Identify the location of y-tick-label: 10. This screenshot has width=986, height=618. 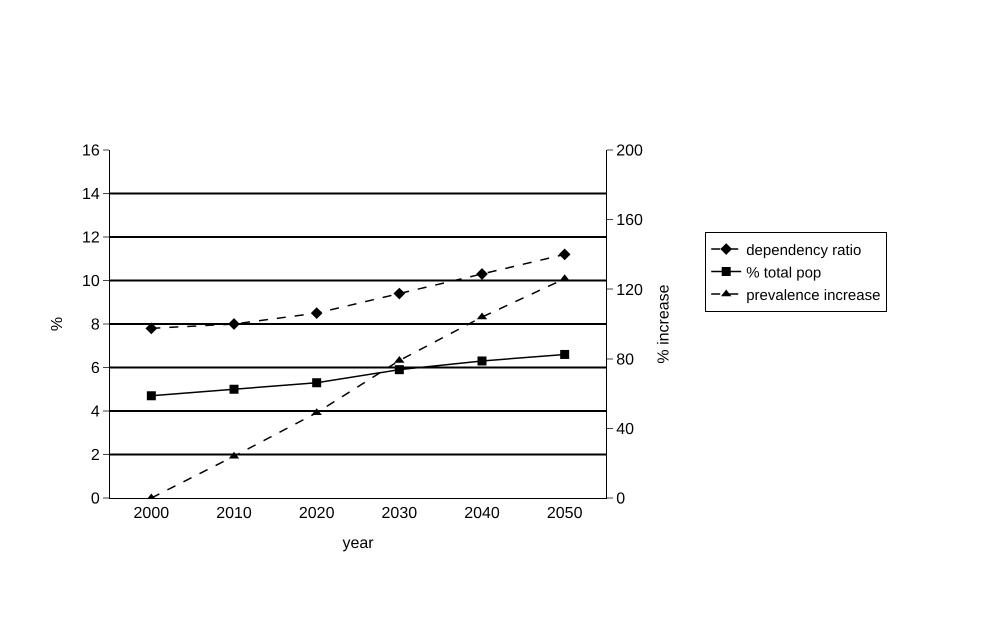
(91, 281).